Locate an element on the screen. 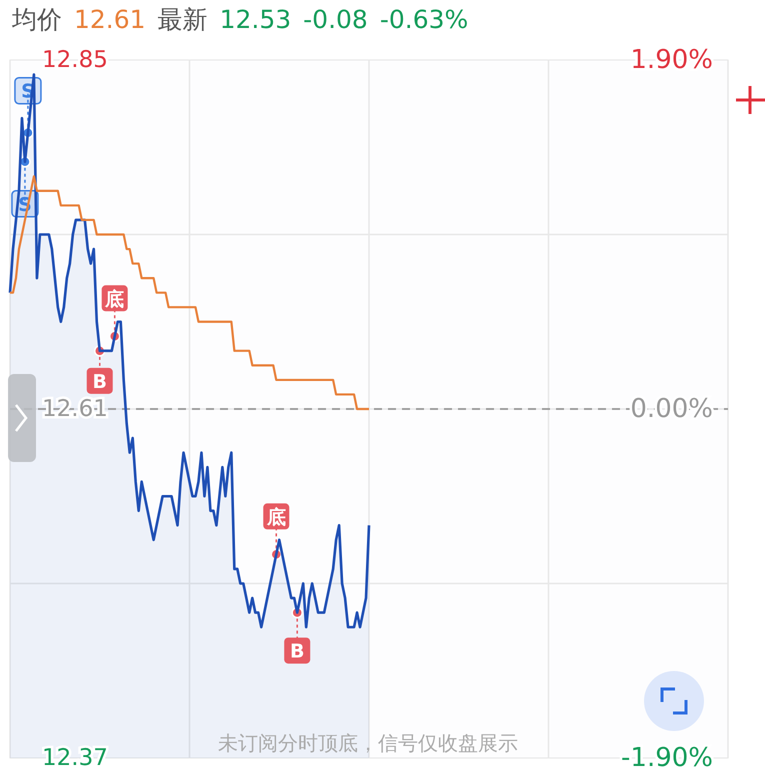  y-tick-label: 12.61 is located at coordinates (75, 409).